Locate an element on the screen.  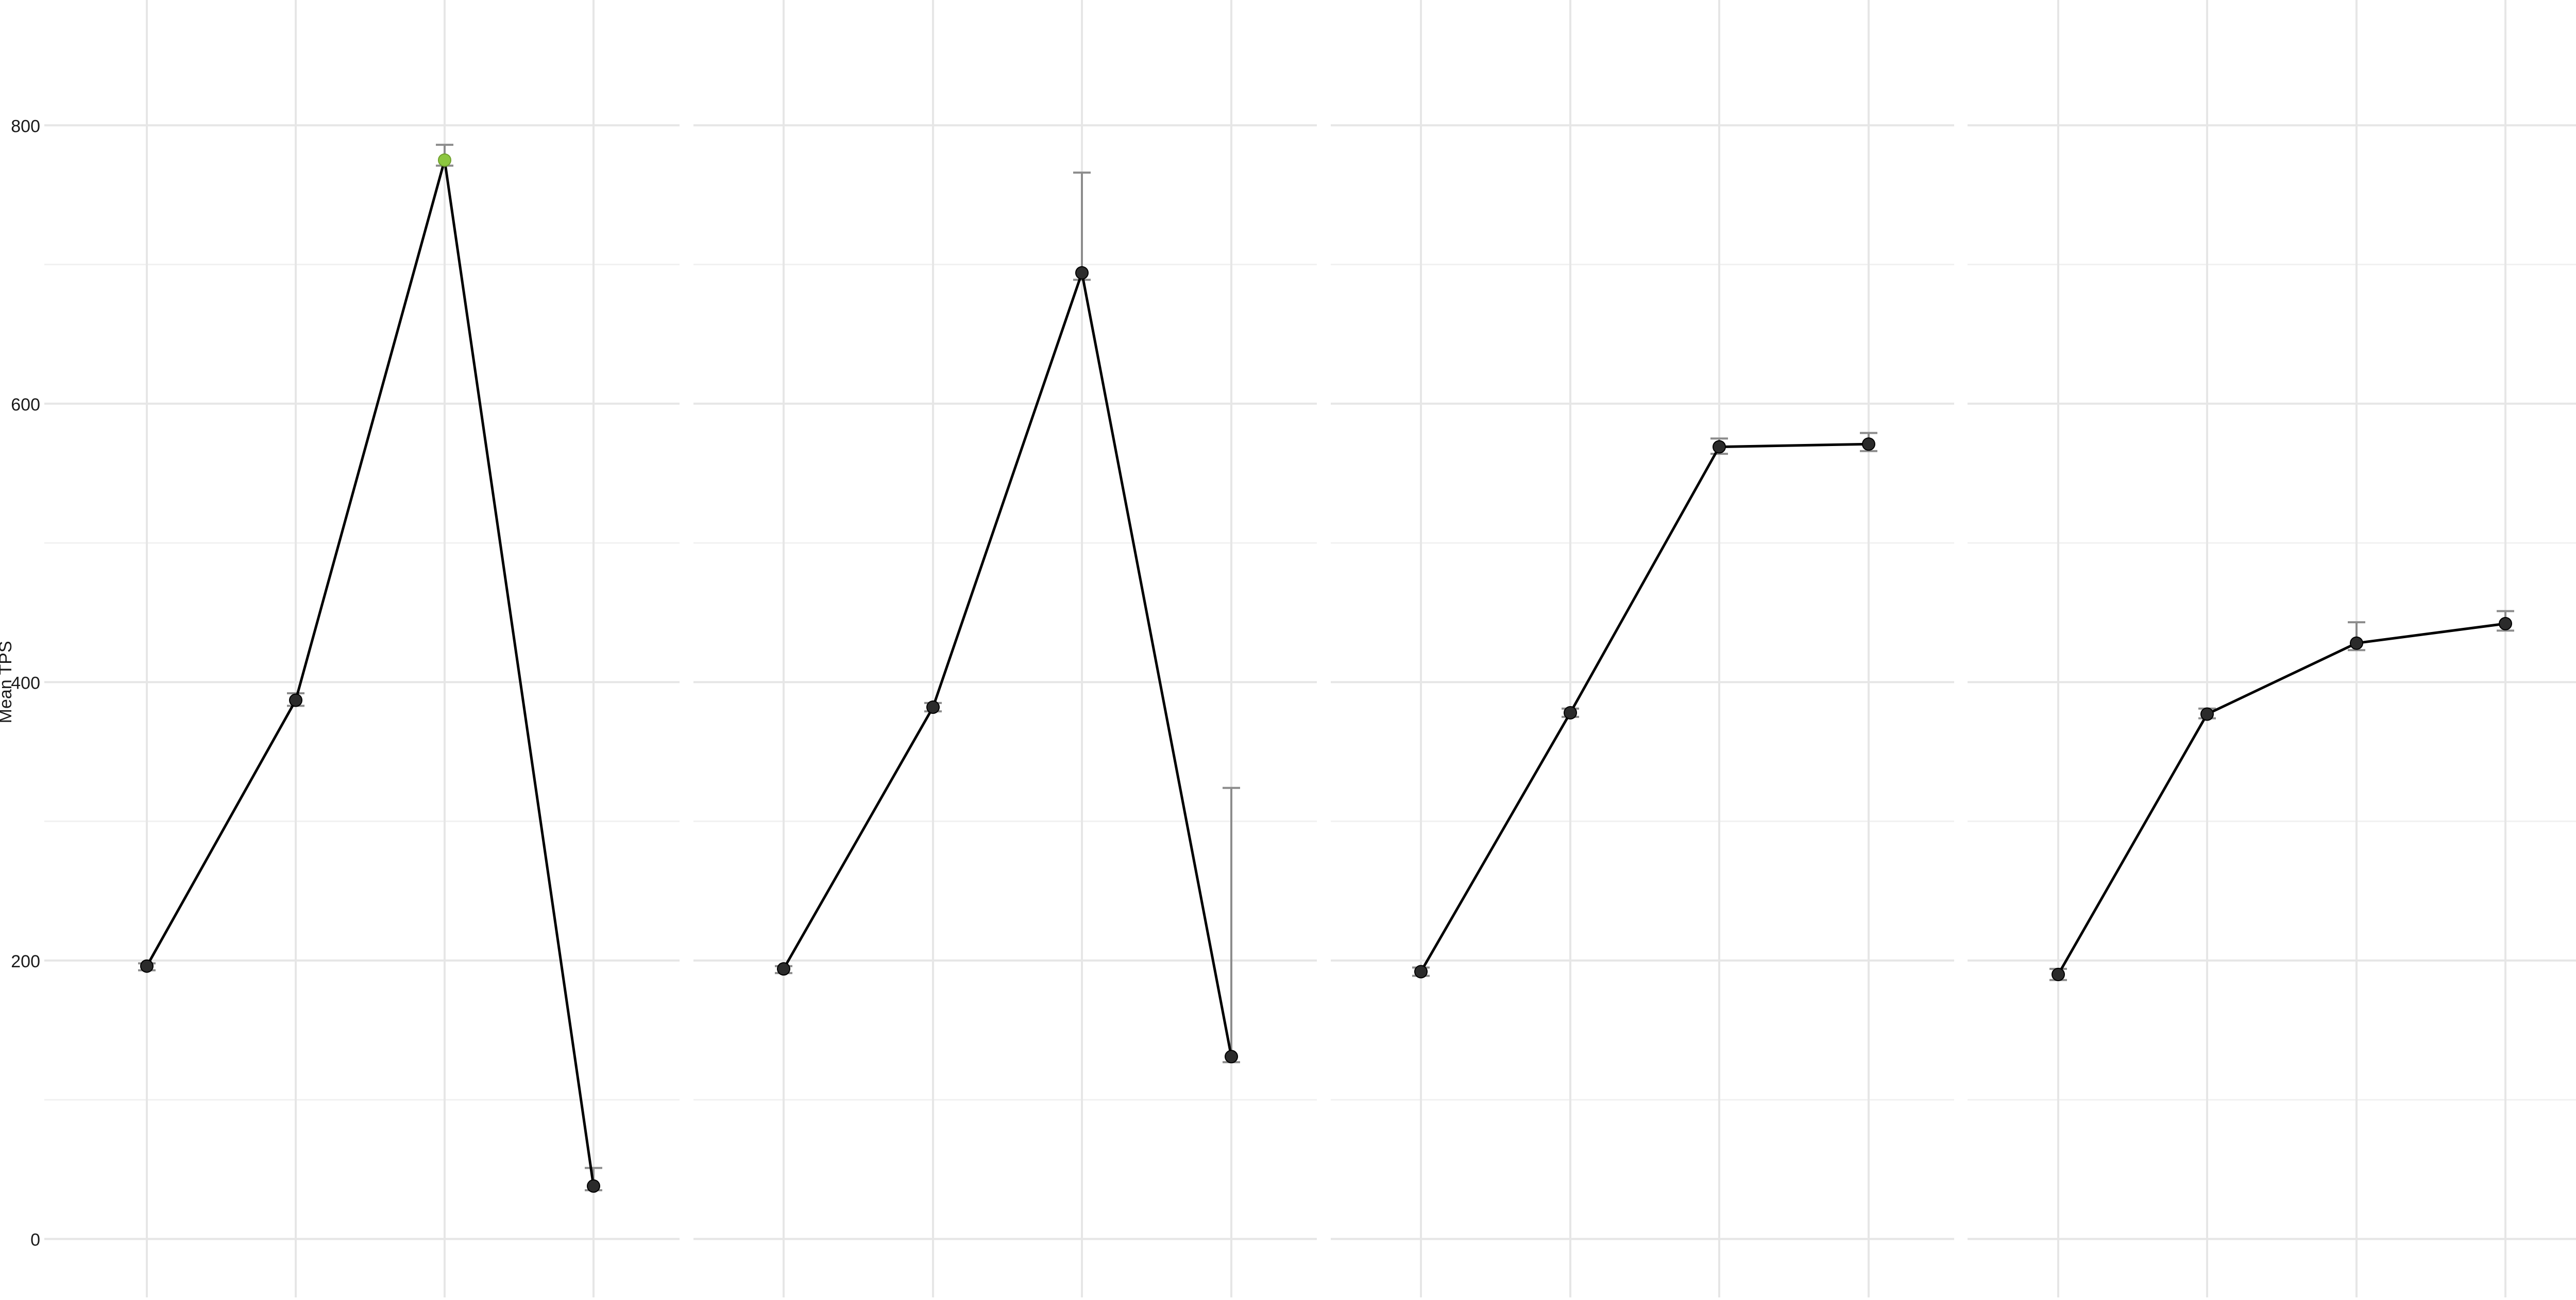
y-tick-label: 0 is located at coordinates (35, 1240).